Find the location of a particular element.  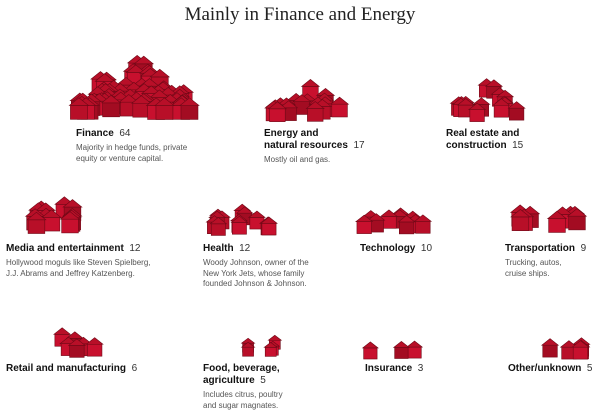

category-label: Retail and manufacturing 6 is located at coordinates (71, 369).